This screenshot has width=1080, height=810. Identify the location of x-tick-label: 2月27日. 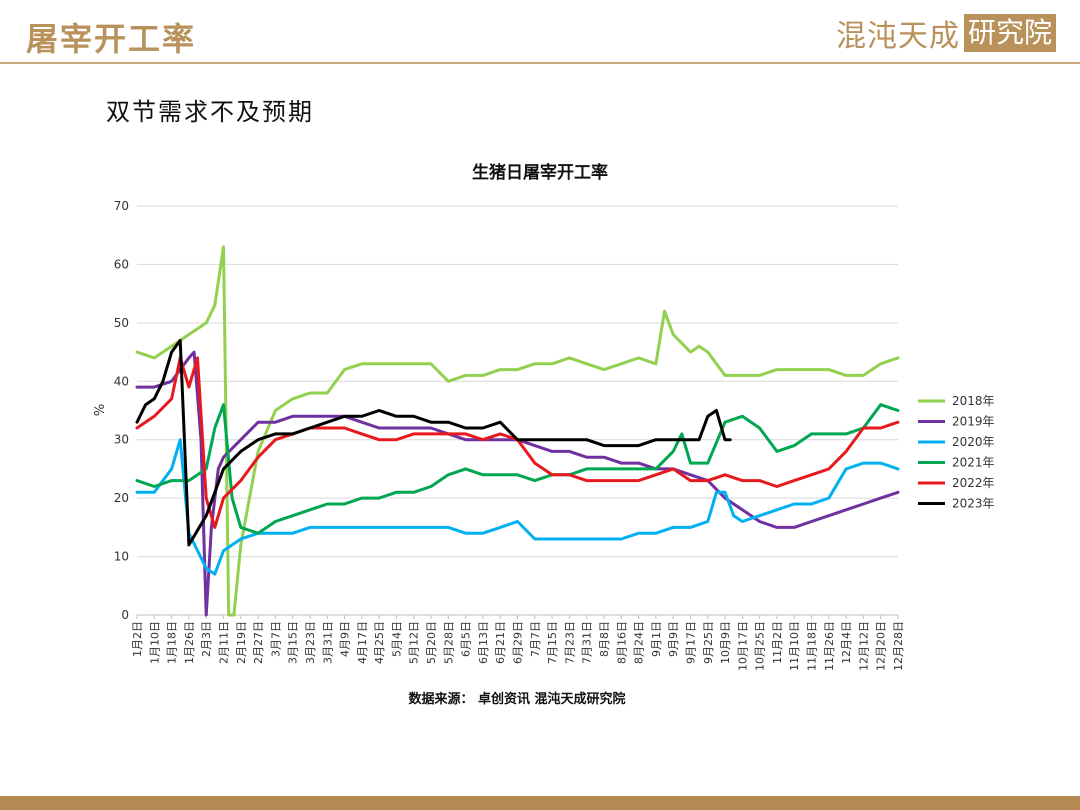
(258, 642).